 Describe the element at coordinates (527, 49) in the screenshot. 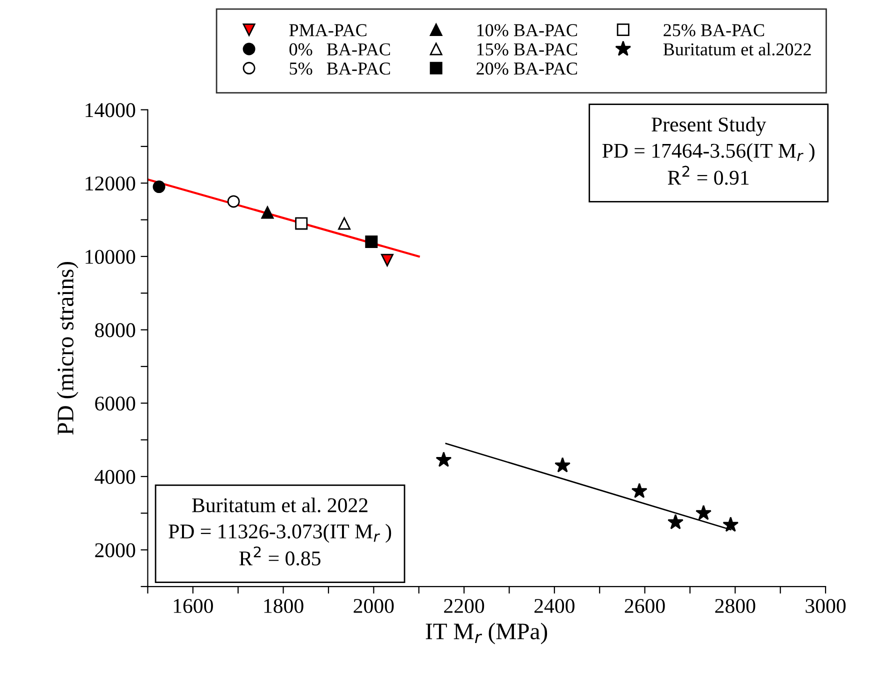

I see `legend-label: 15% BA-PAC` at that location.